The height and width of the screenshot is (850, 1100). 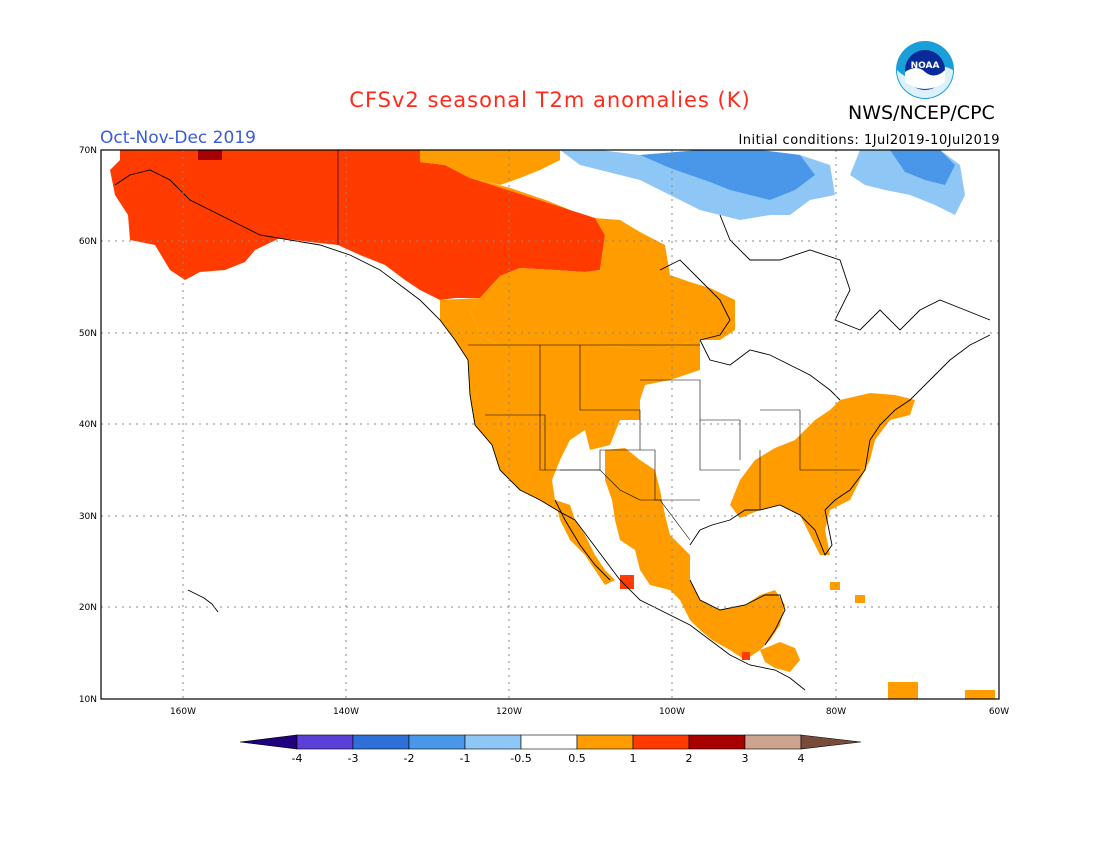 What do you see at coordinates (745, 758) in the screenshot?
I see `colorbar-label: 3` at bounding box center [745, 758].